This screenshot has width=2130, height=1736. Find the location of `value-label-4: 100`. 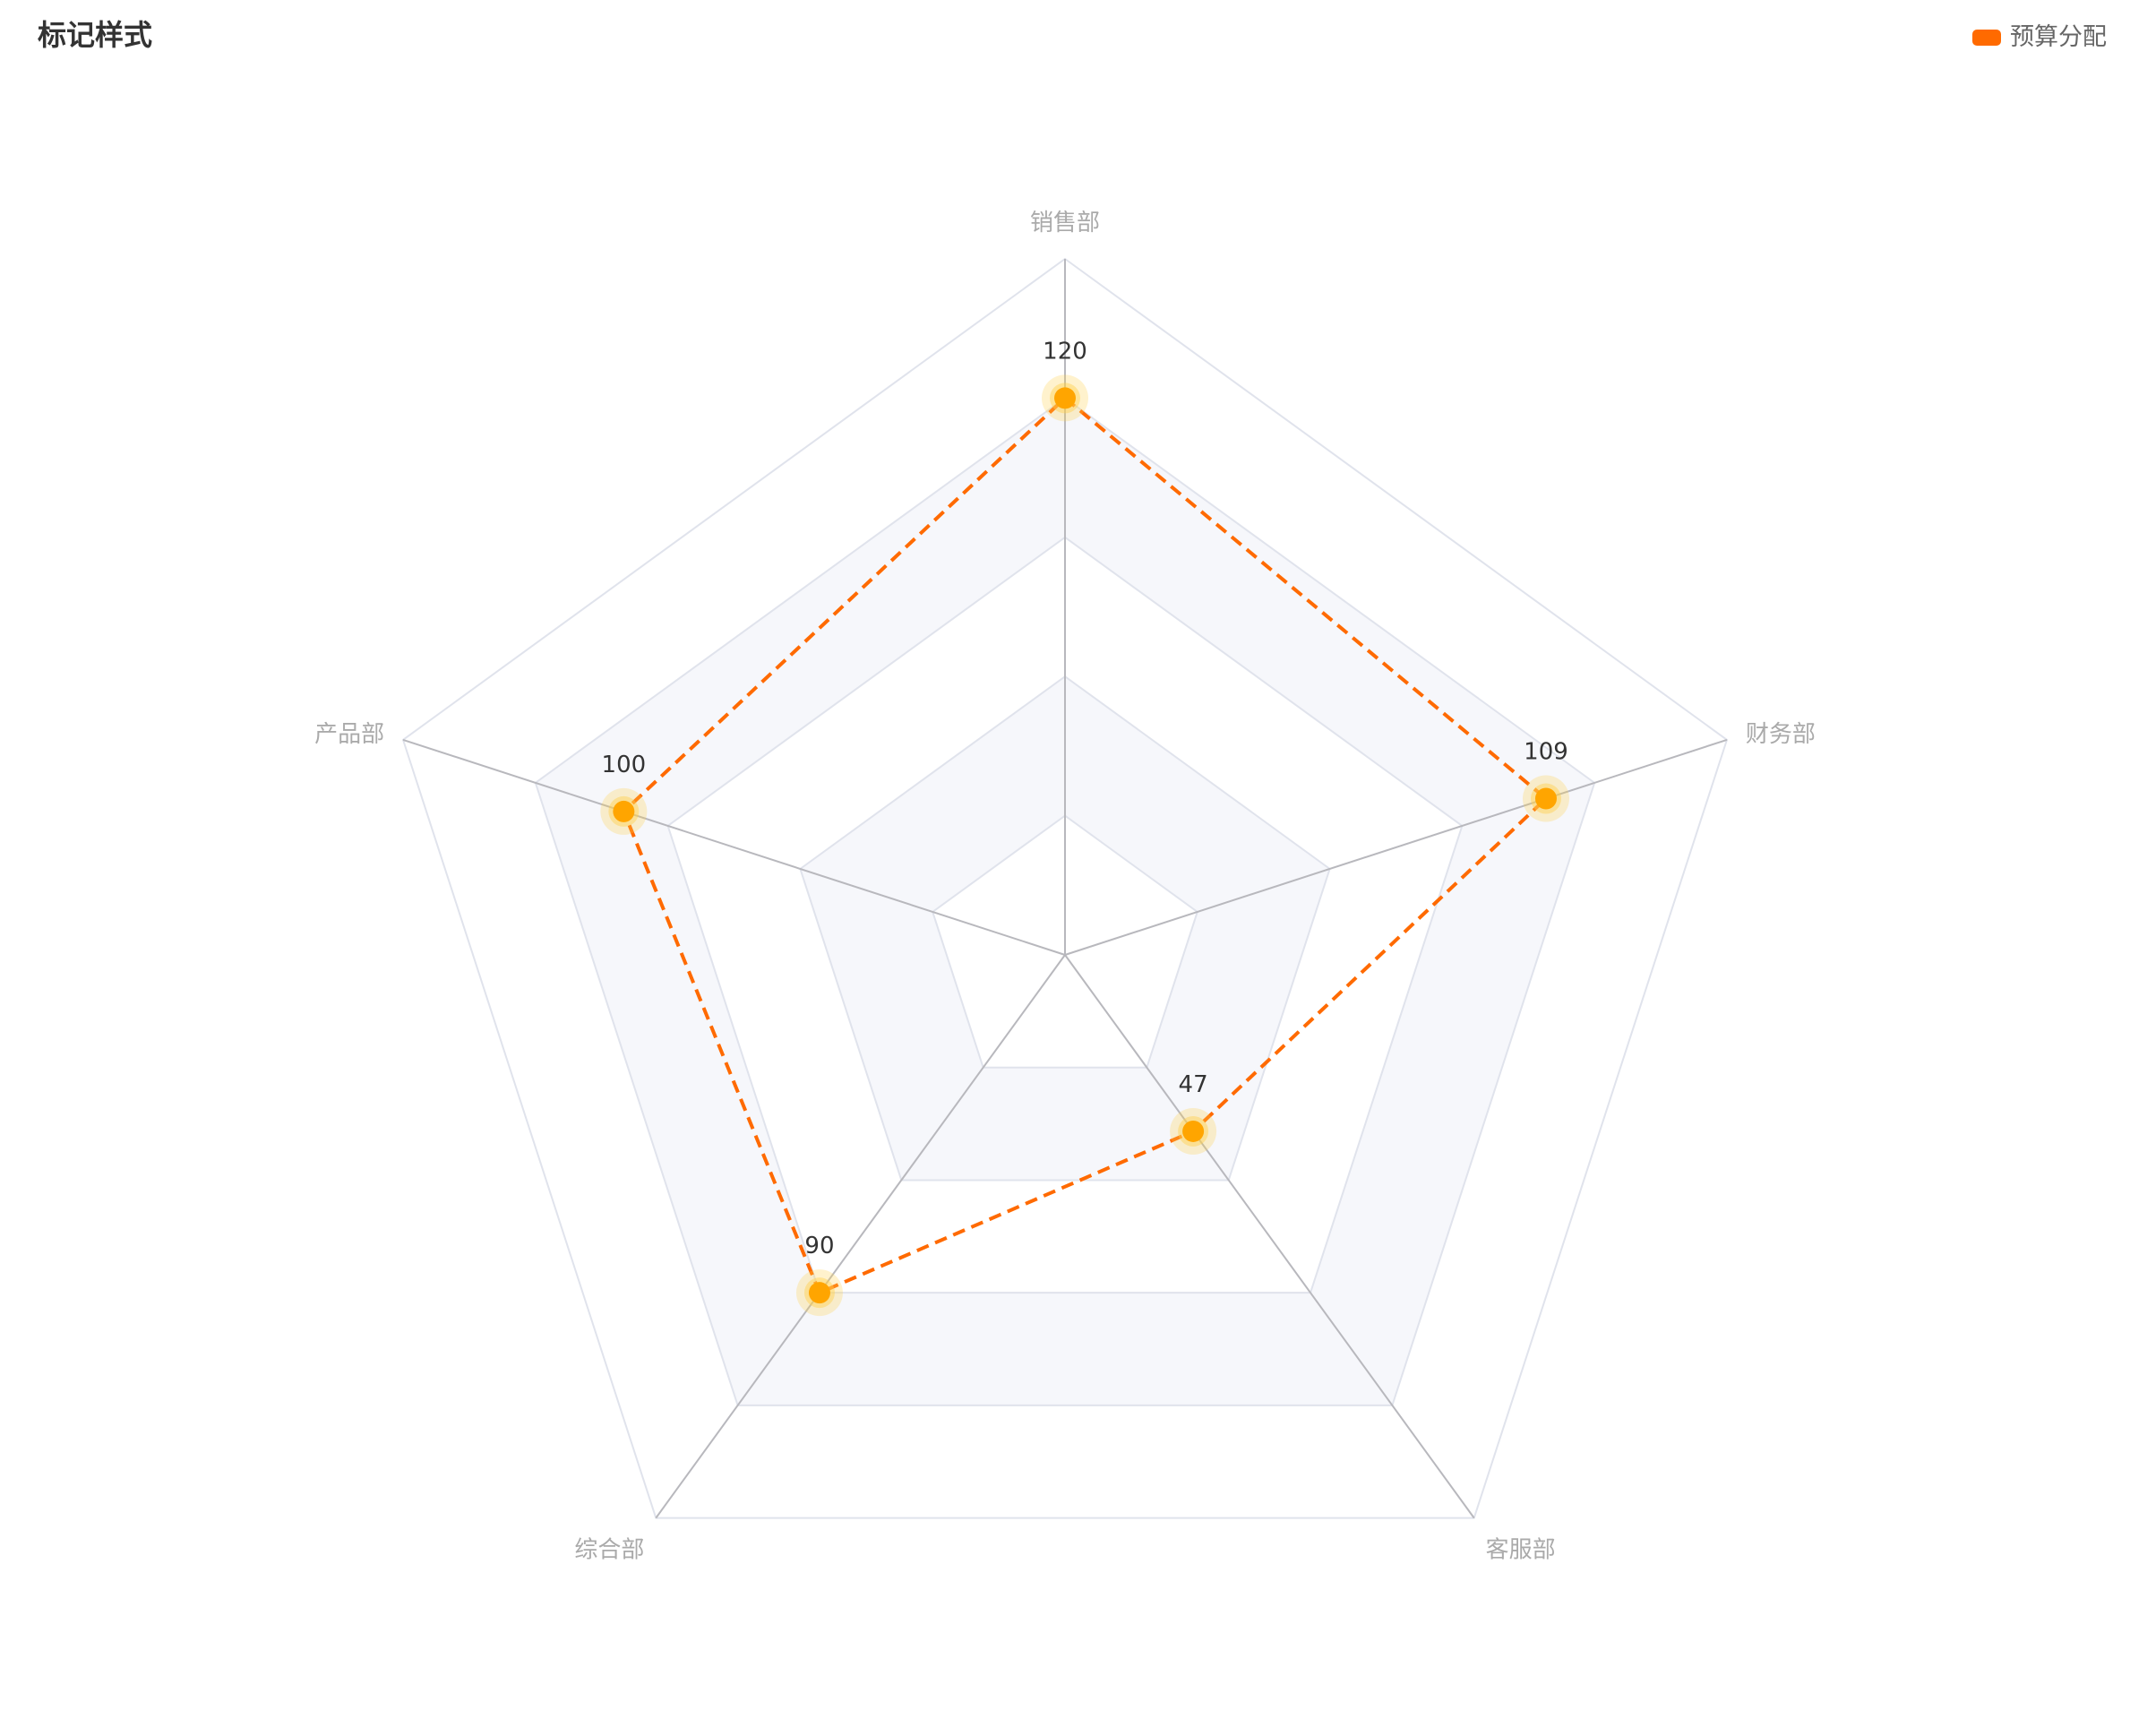

value-label-4: 100 is located at coordinates (624, 765).